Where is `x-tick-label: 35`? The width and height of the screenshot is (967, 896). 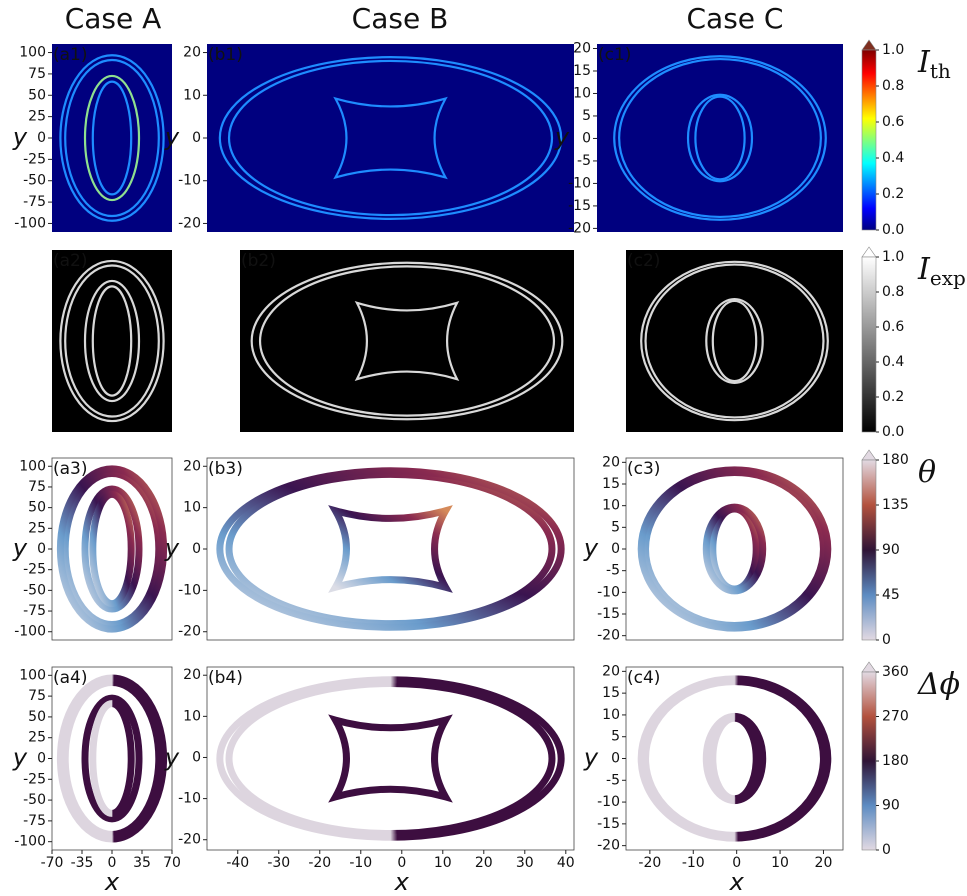
x-tick-label: 35 is located at coordinates (142, 863).